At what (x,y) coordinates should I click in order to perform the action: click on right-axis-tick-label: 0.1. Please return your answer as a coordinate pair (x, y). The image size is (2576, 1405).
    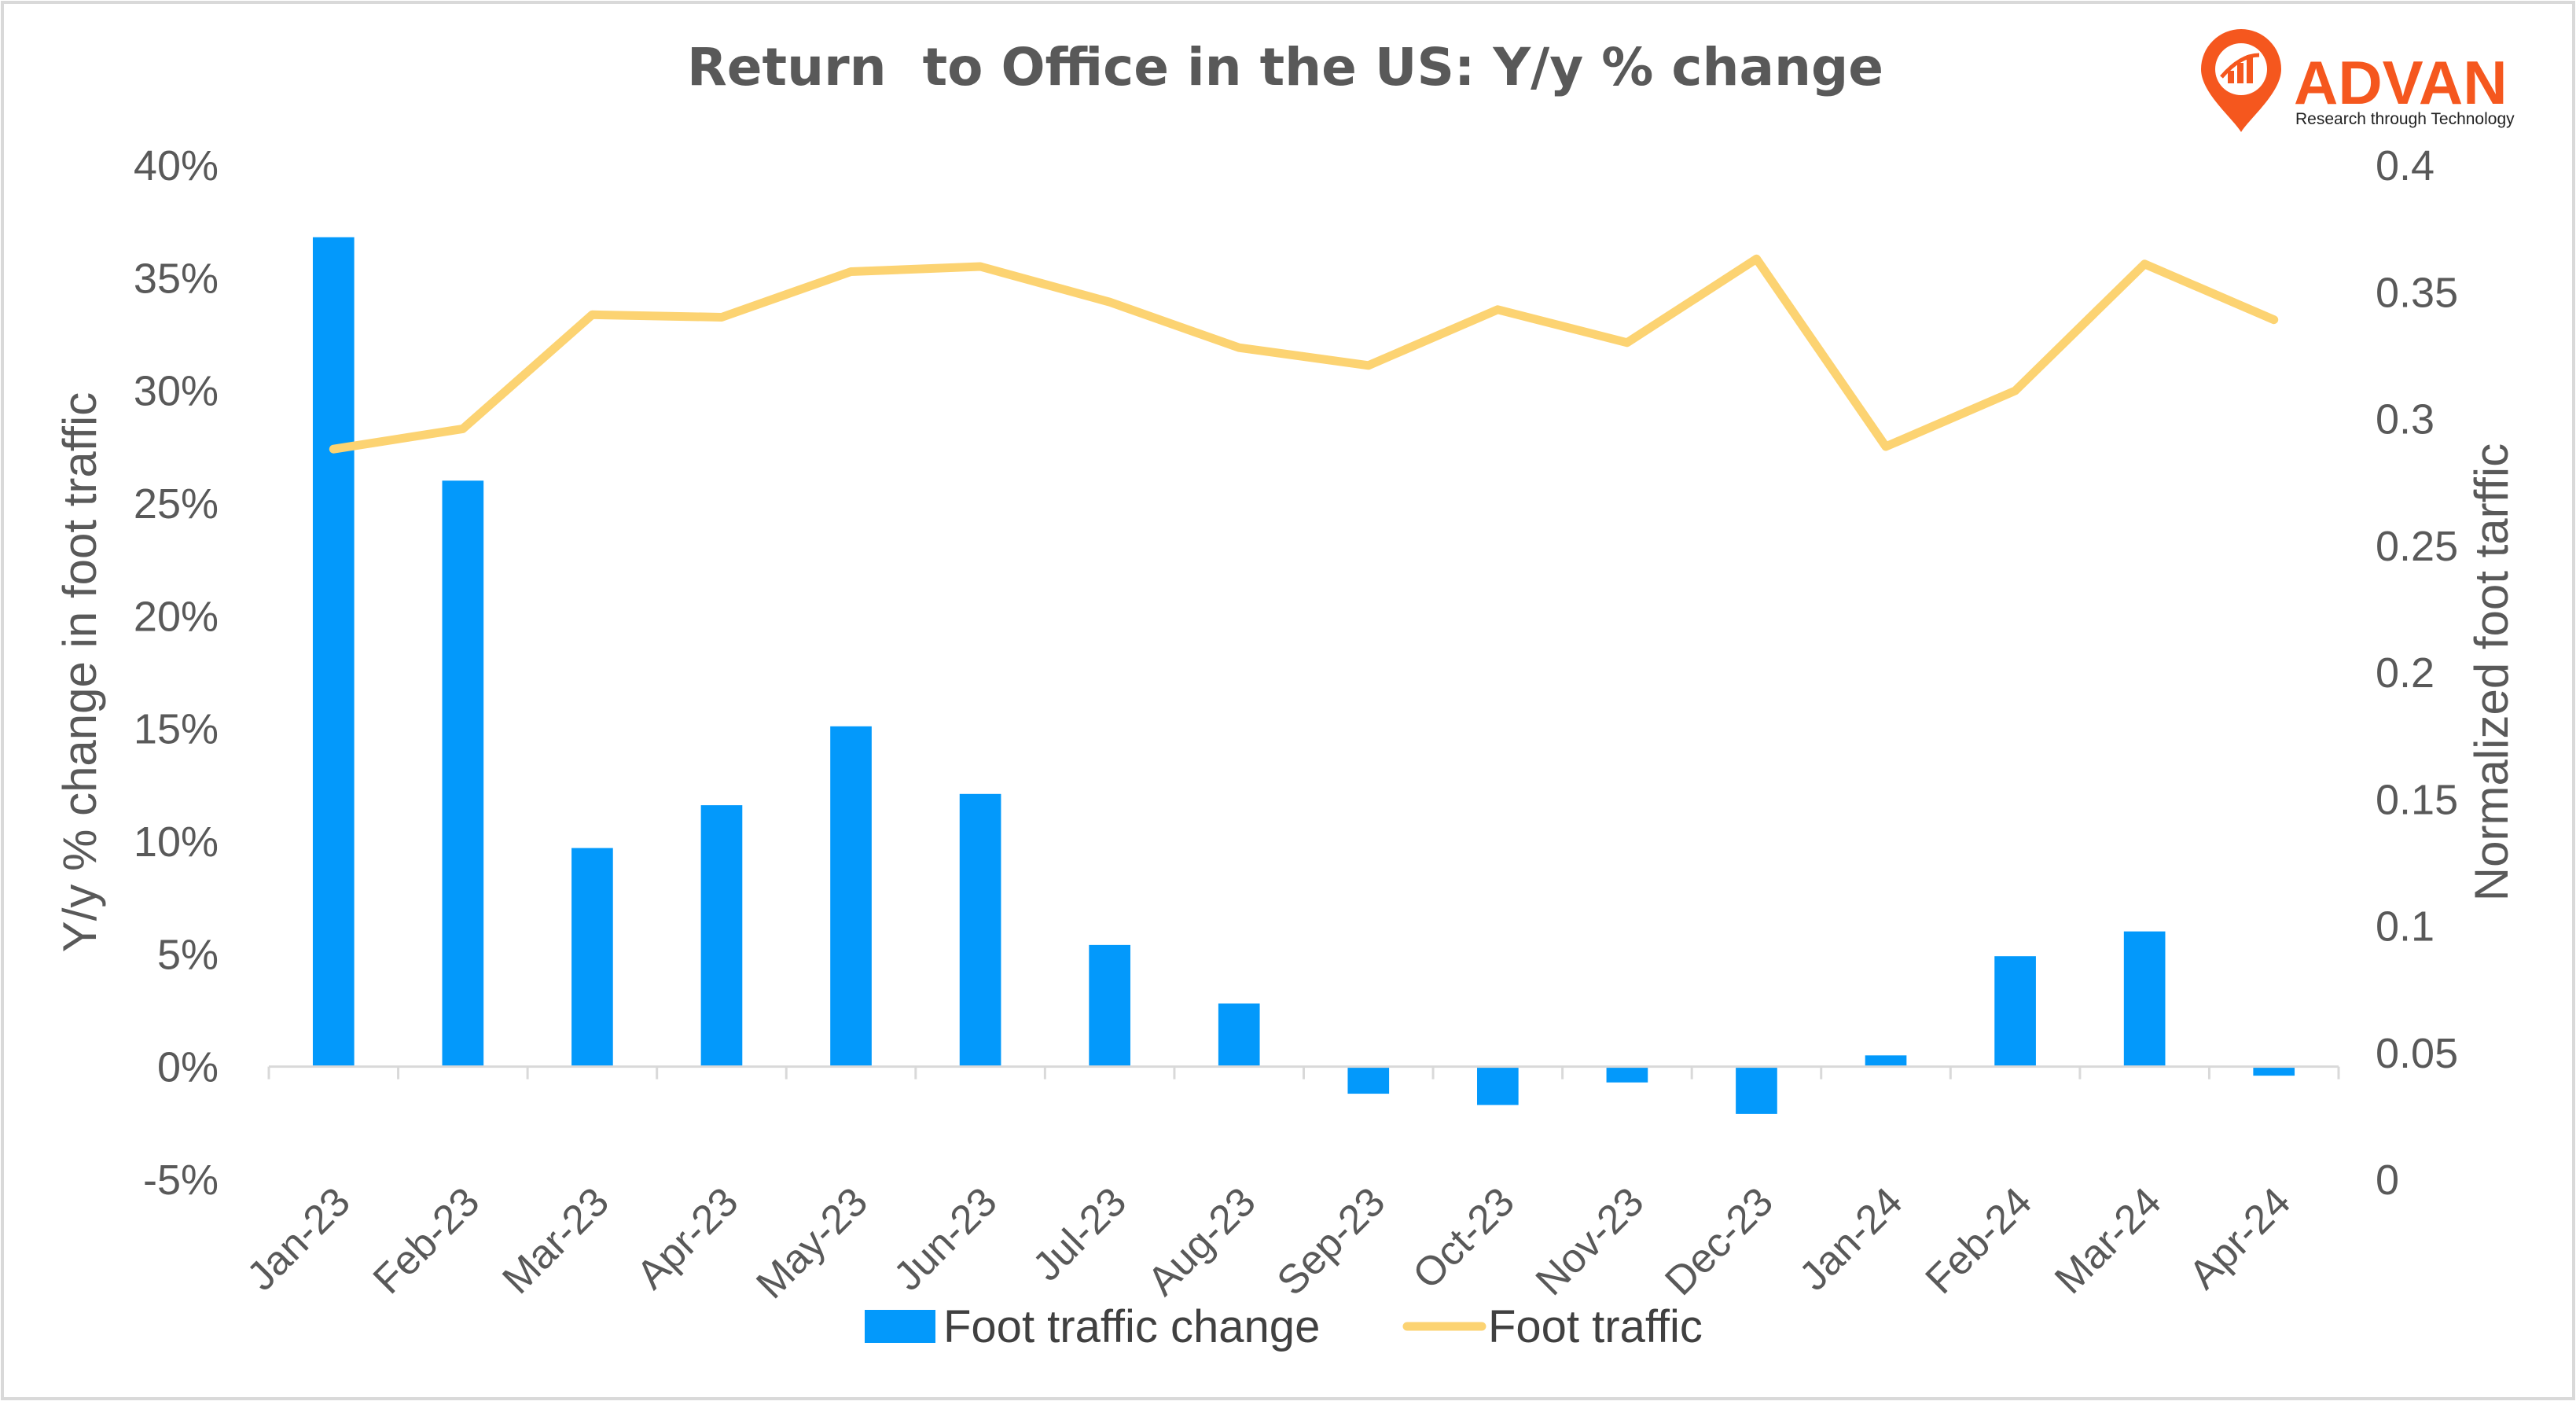
    Looking at the image, I should click on (2405, 927).